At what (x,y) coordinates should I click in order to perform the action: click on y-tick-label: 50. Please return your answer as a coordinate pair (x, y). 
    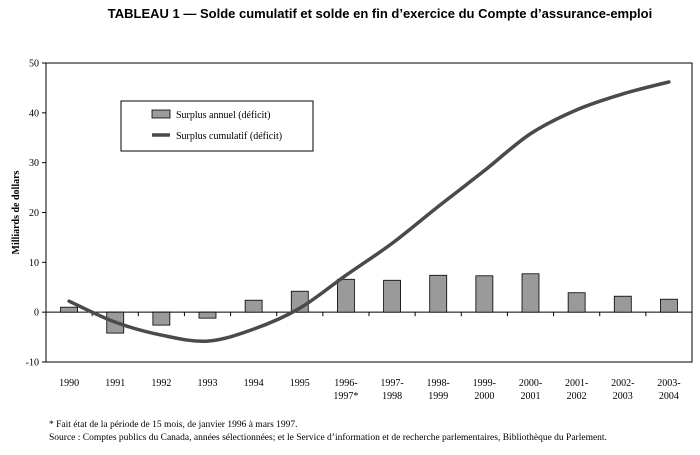
    Looking at the image, I should click on (34, 64).